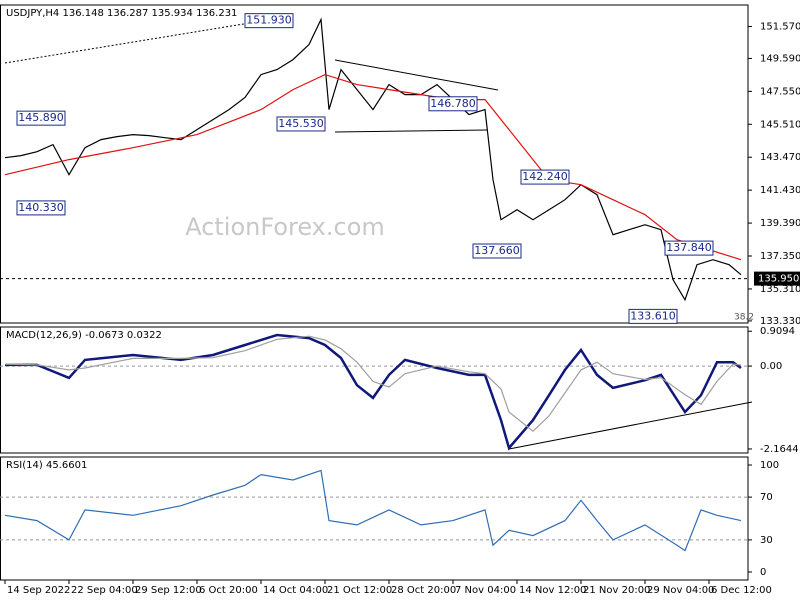 The height and width of the screenshot is (600, 800). Describe the element at coordinates (104, 590) in the screenshot. I see `x-tick-label: 22 Sep 04:00` at that location.